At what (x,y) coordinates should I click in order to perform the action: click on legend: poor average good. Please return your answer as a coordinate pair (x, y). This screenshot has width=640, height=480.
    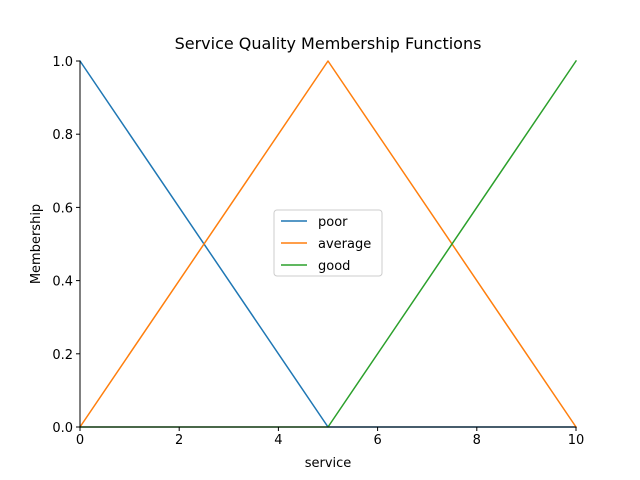
    Looking at the image, I should click on (328, 243).